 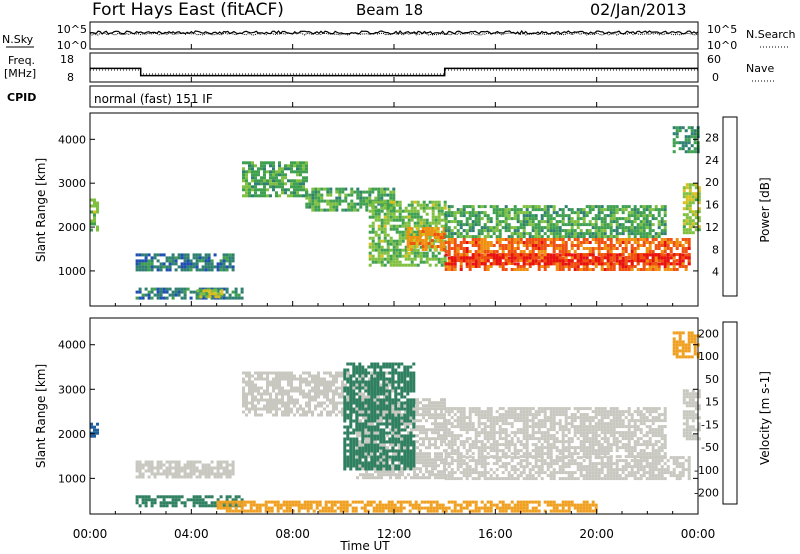 I want to click on colorbar-tick-label: 20, so click(x=712, y=182).